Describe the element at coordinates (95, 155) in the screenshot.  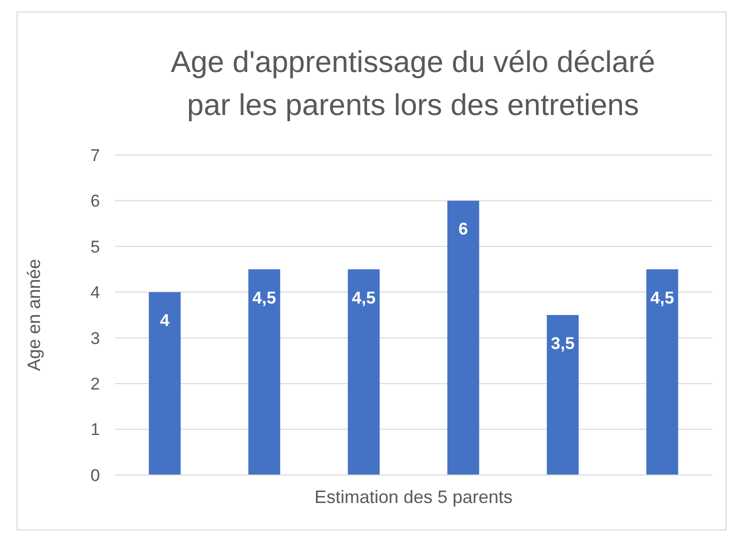
I see `y-tick-label: 7` at that location.